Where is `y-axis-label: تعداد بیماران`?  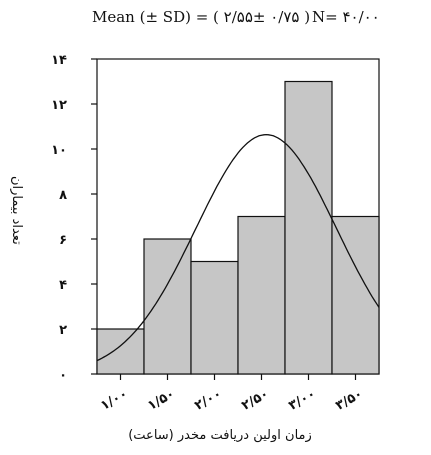
y-axis-label: تعداد بیماران is located at coordinates (16, 210).